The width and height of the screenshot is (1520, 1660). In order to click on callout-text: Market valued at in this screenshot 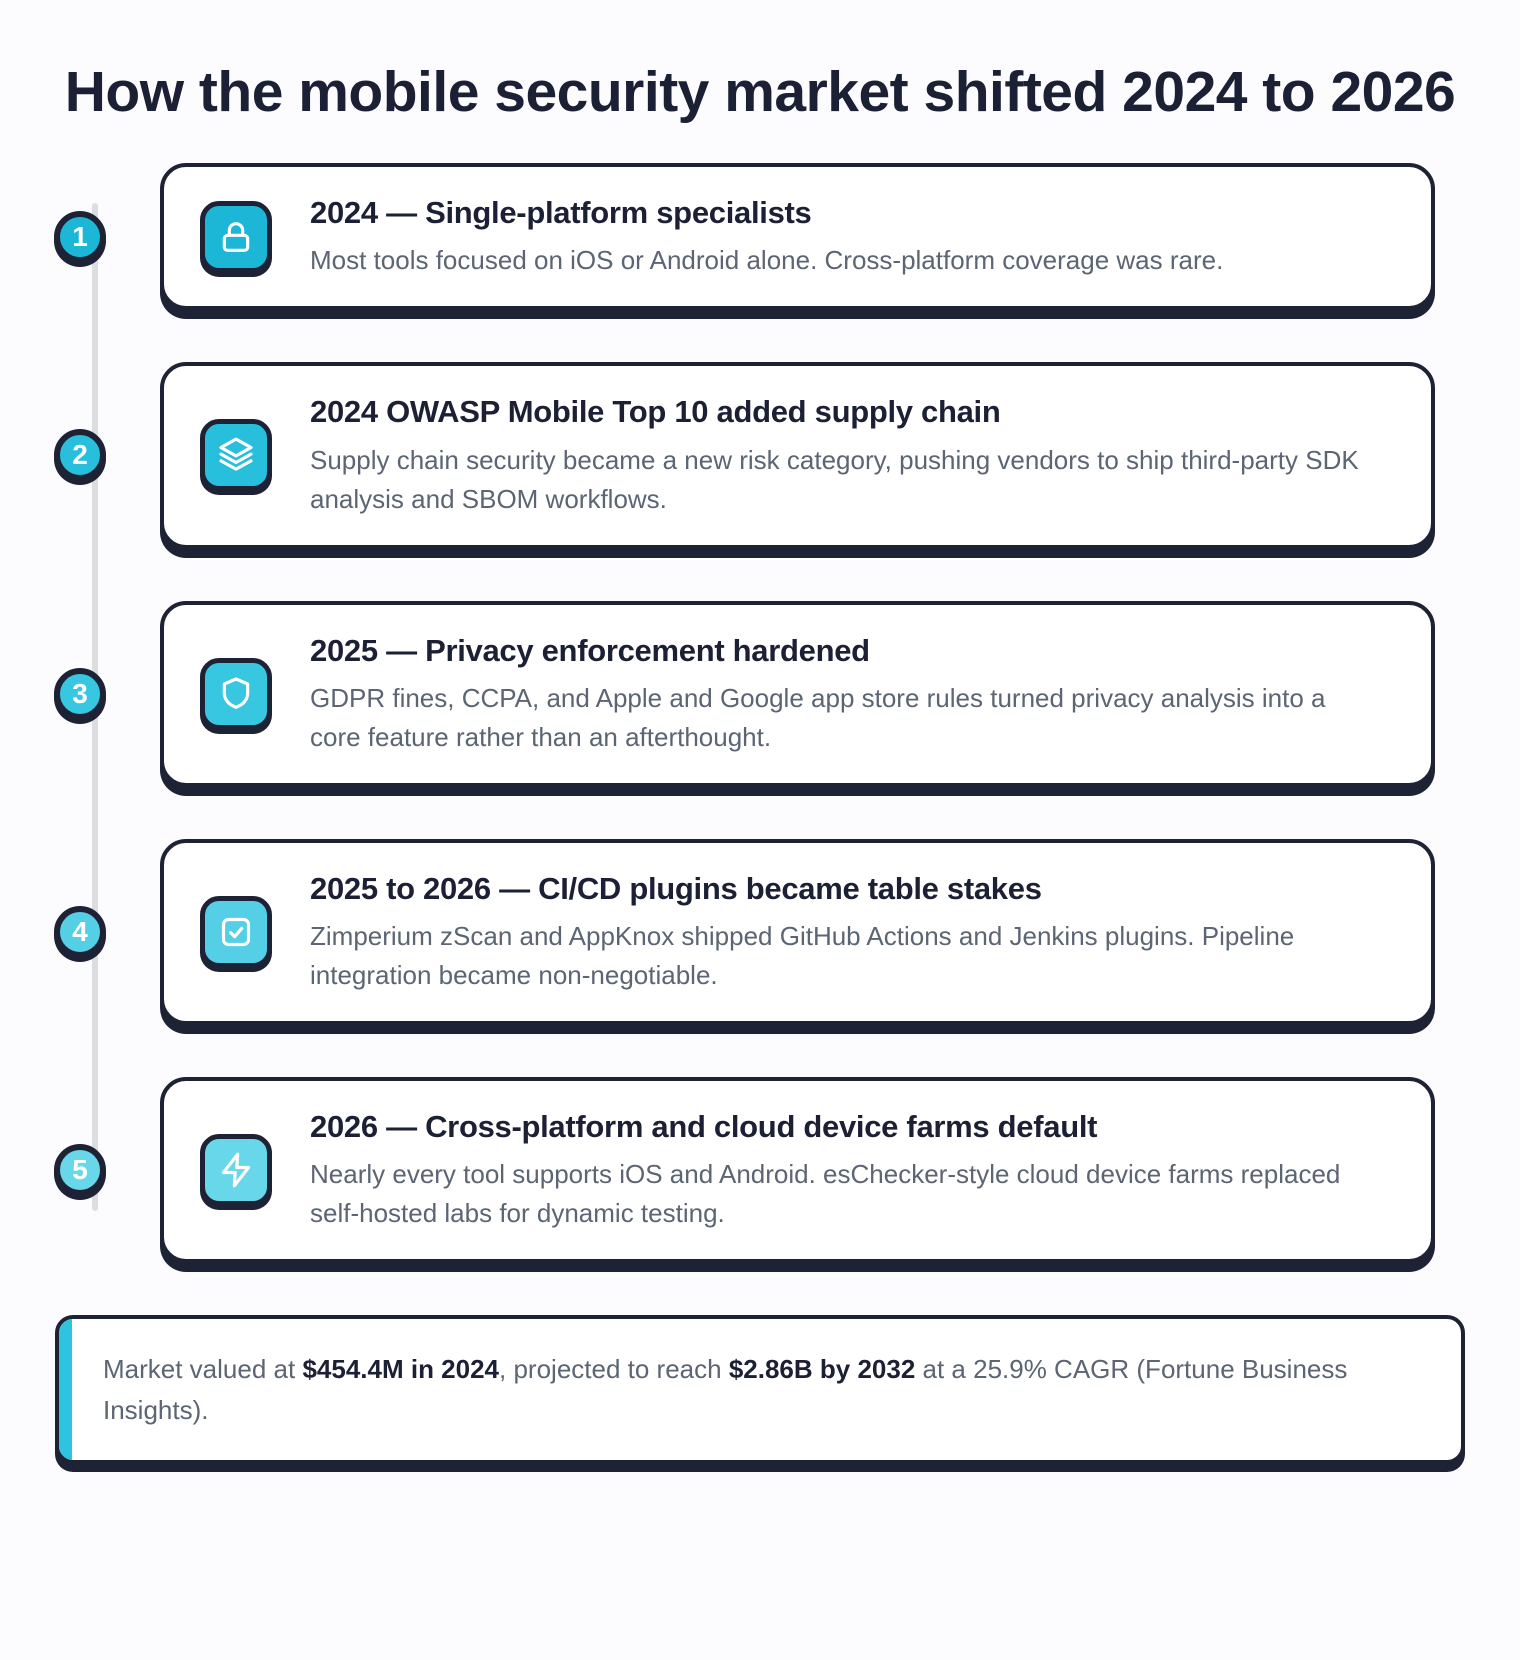, I will do `click(203, 1369)`.